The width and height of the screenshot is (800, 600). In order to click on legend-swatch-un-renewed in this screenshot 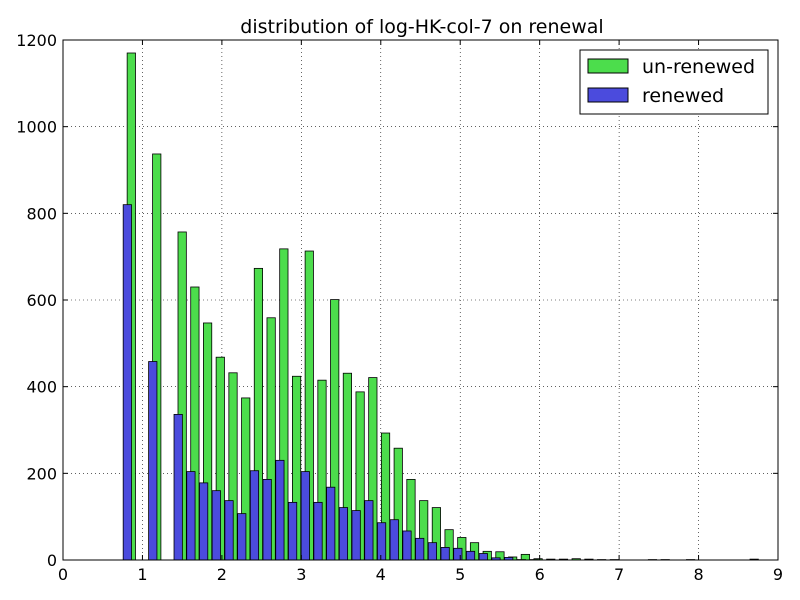, I will do `click(608, 66)`.